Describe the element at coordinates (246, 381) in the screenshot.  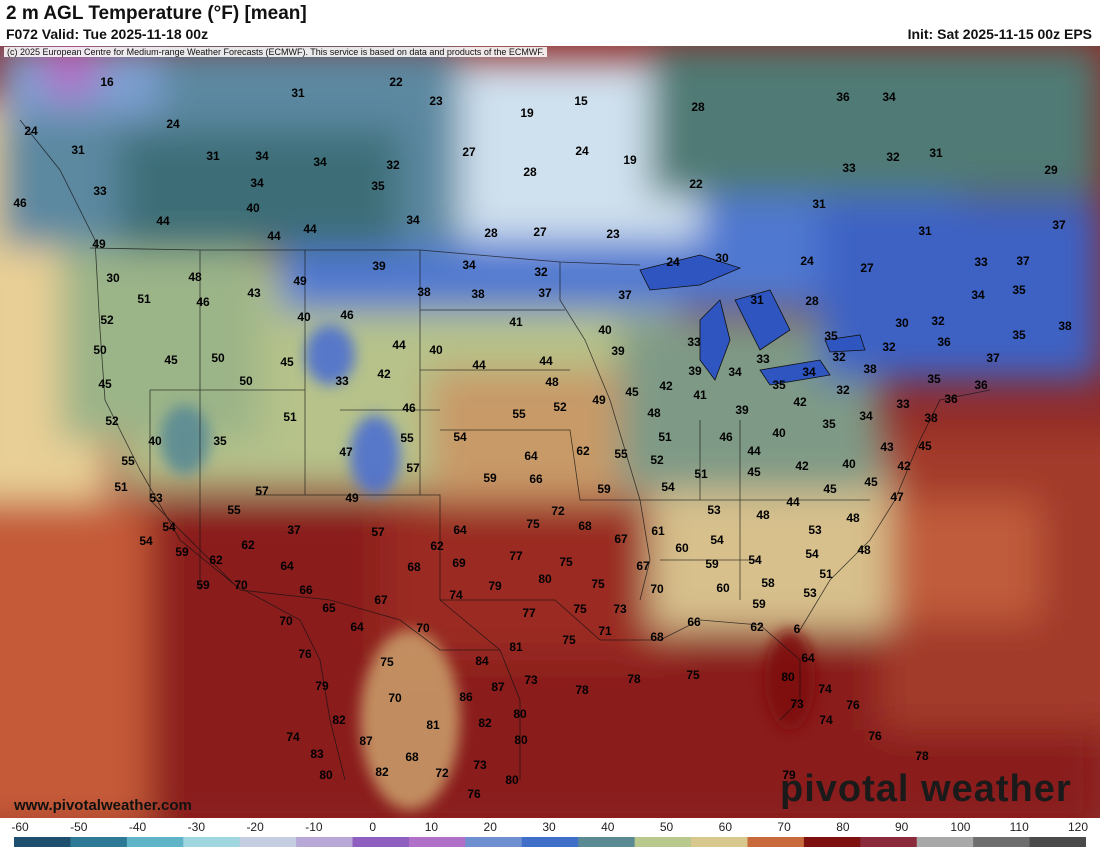
I see `temperature-value: 50` at that location.